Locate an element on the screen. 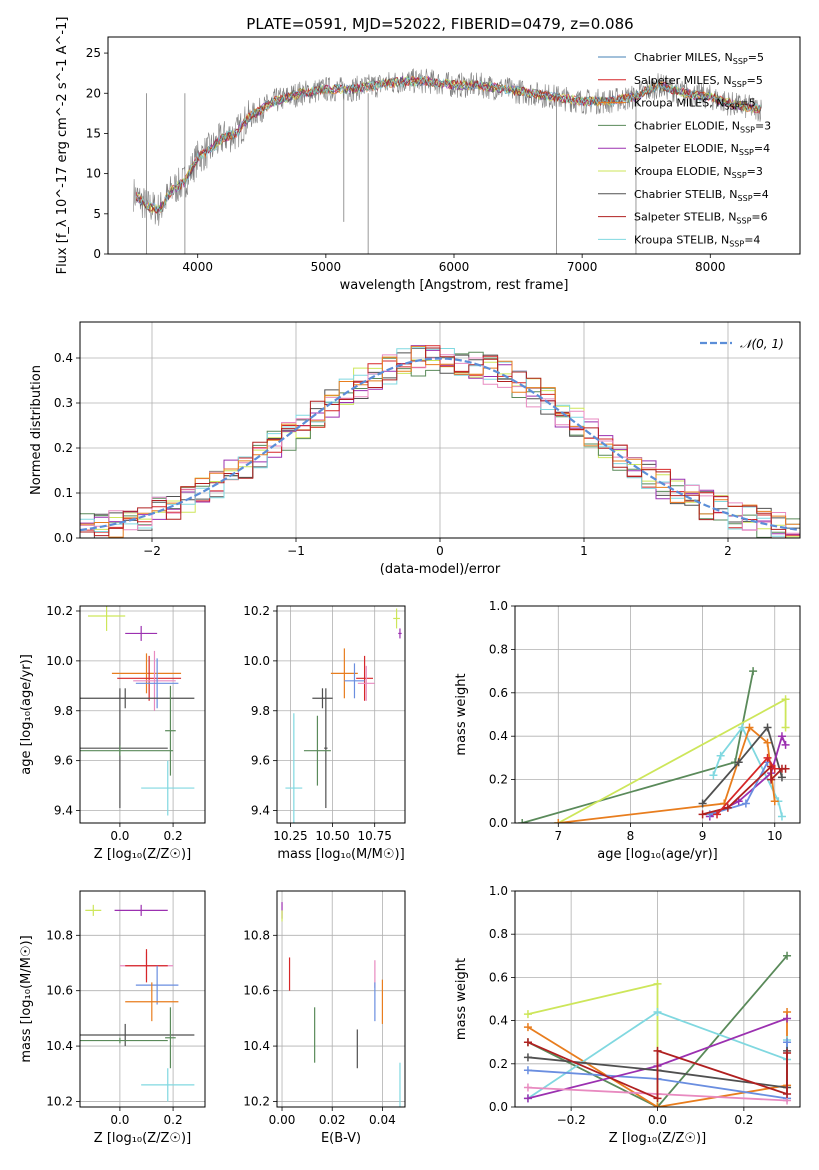  y-axis-label: Normed distribution is located at coordinates (36, 430).